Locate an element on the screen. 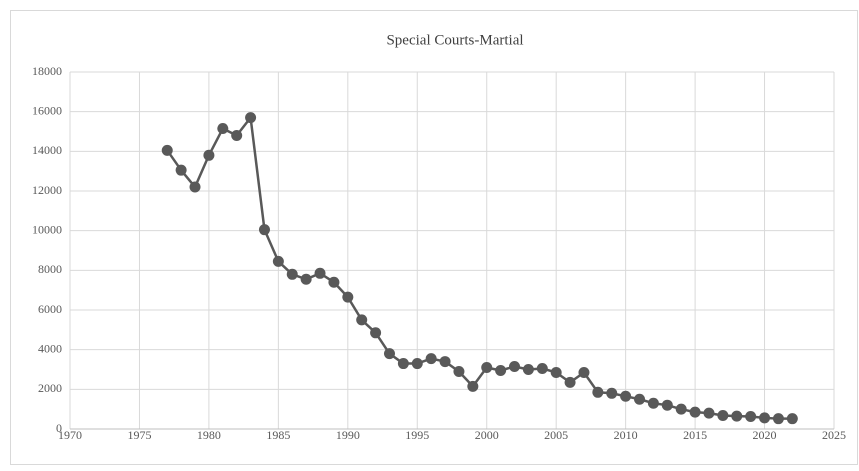  y-tick-label: 12000 is located at coordinates (47, 190).